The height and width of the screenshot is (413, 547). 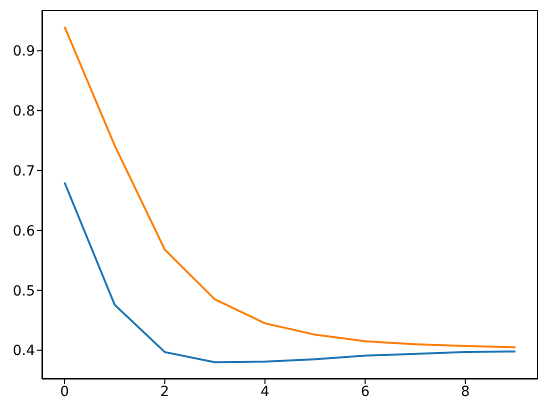 I want to click on y-tick-label: 0.4, so click(x=24, y=351).